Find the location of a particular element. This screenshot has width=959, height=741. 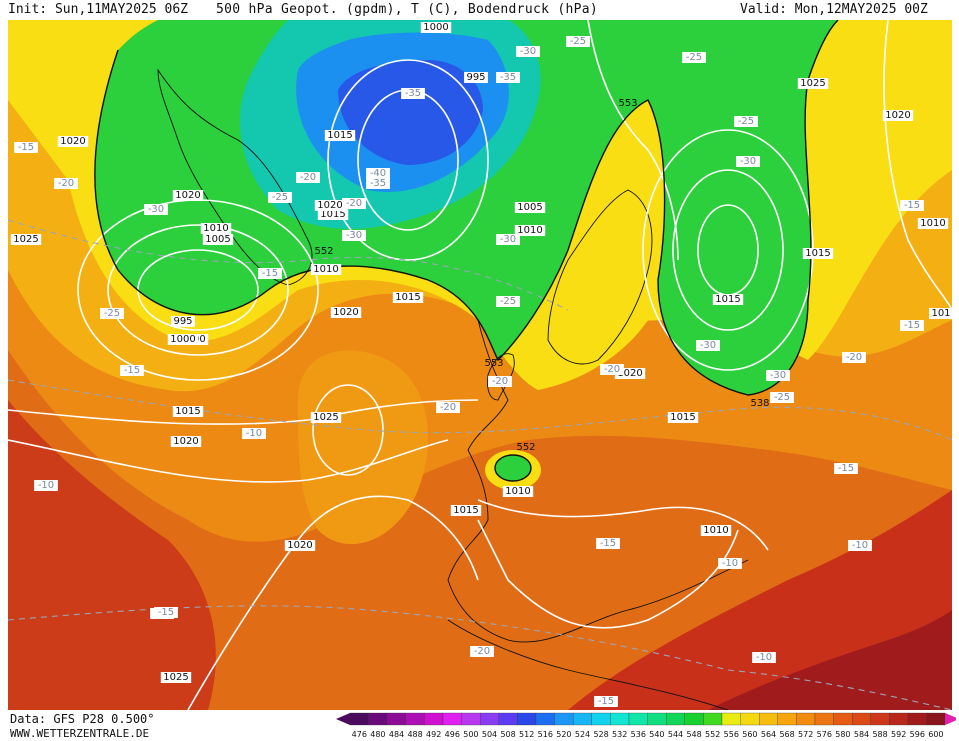

coast-british-isles is located at coordinates (501, 377).